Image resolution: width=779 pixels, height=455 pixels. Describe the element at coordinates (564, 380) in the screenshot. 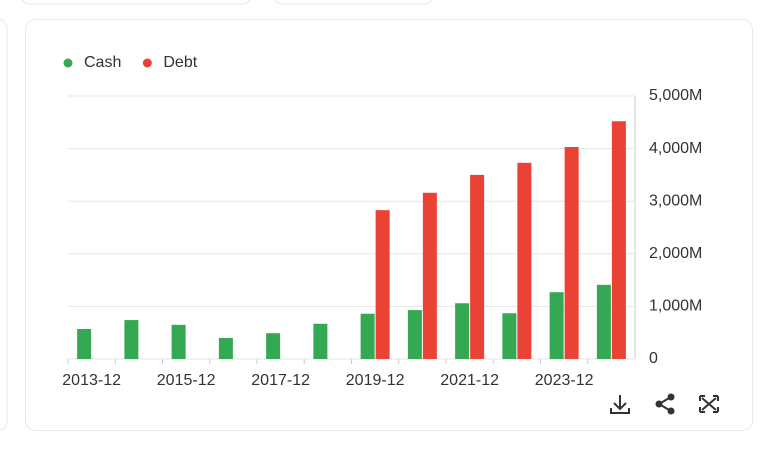

I see `x-tick-label: 2023-12` at that location.